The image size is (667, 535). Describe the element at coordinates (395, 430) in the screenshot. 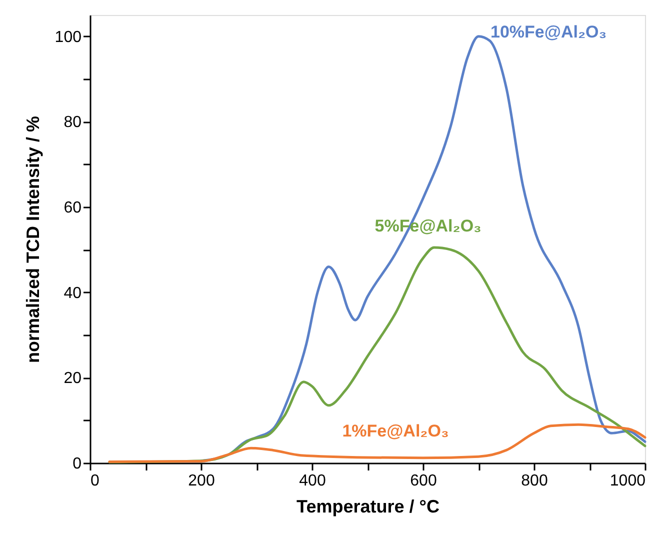

I see `series-label: 1%Fe@Al₂O₃` at that location.